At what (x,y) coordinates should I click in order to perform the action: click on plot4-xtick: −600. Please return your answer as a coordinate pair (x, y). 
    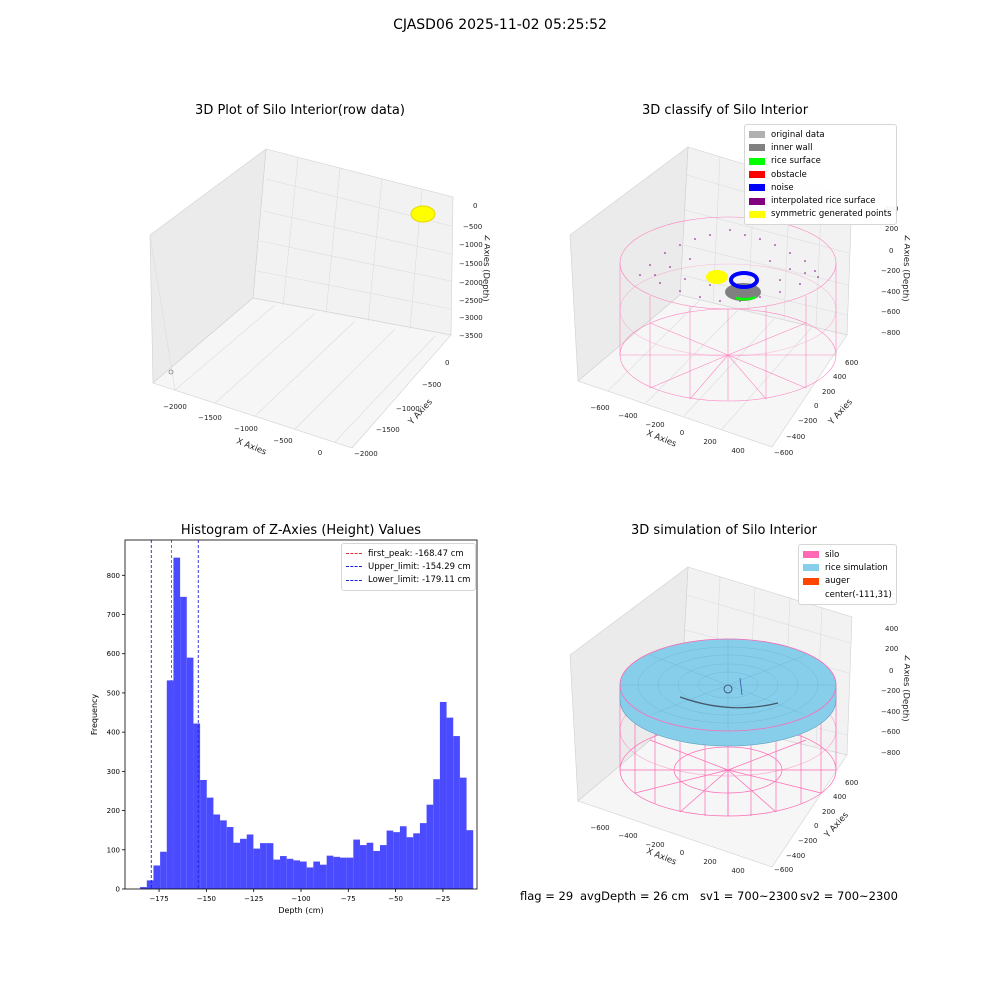
    Looking at the image, I should click on (599, 828).